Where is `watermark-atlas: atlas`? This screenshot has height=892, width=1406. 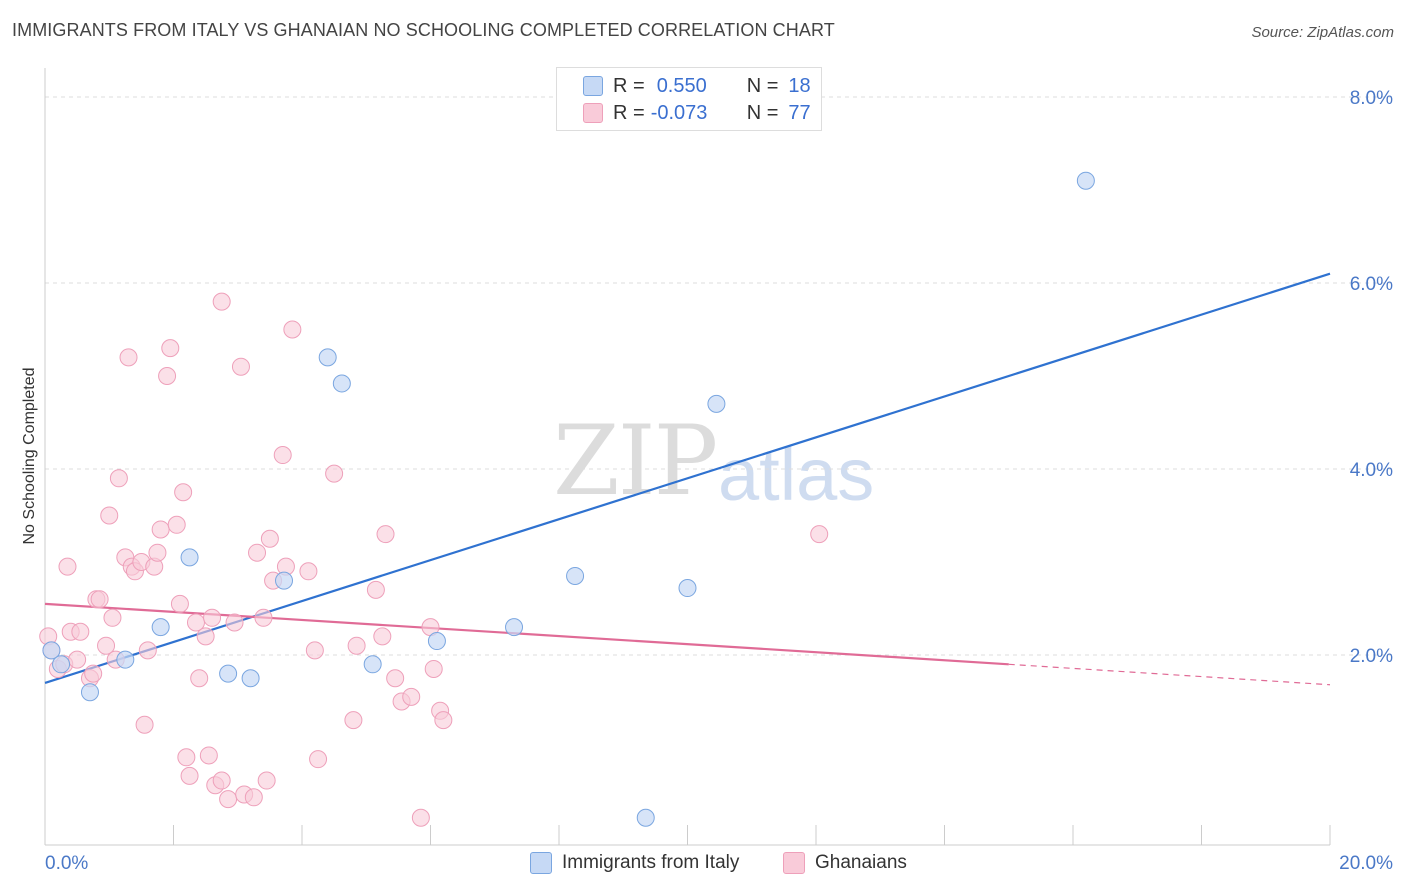
watermark-atlas: atlas is located at coordinates (796, 474).